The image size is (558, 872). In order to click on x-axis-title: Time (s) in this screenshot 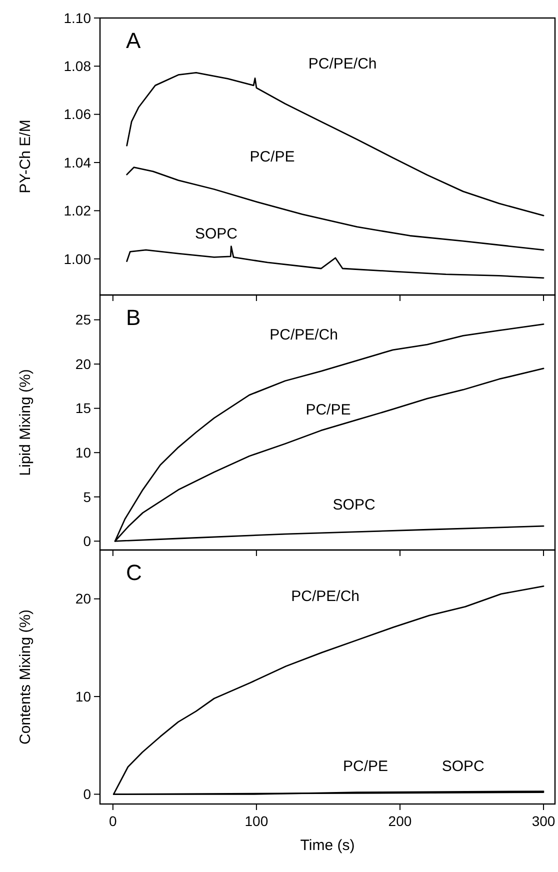, I will do `click(327, 845)`.